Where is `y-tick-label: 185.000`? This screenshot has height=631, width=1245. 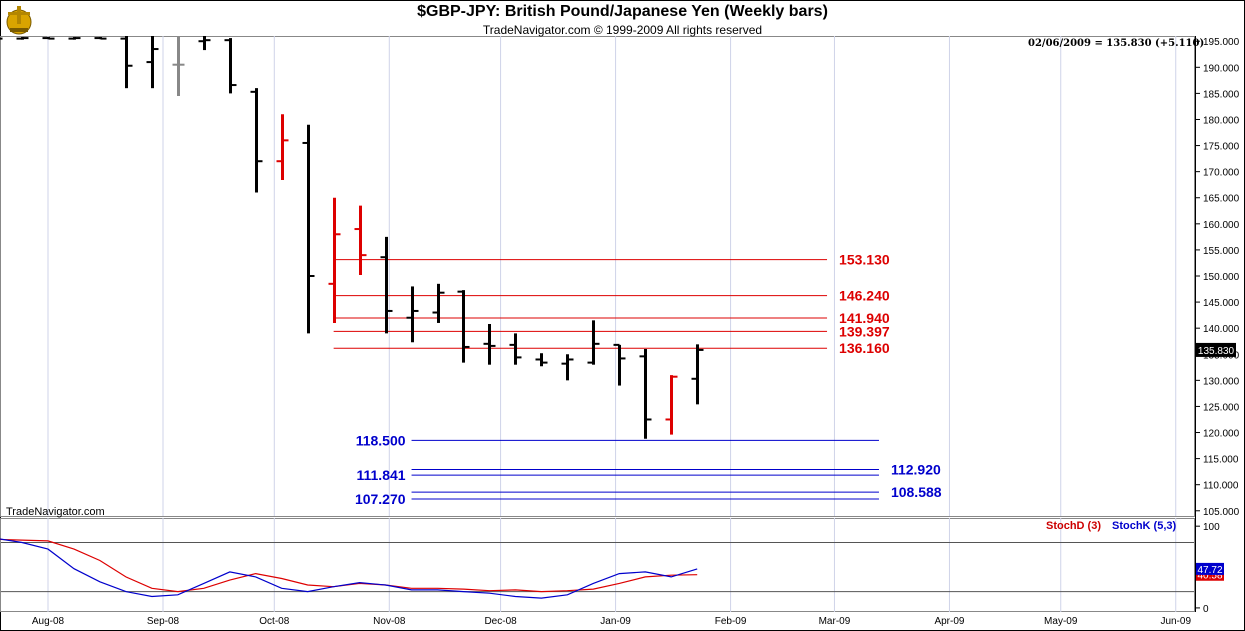
y-tick-label: 185.000 is located at coordinates (1221, 94).